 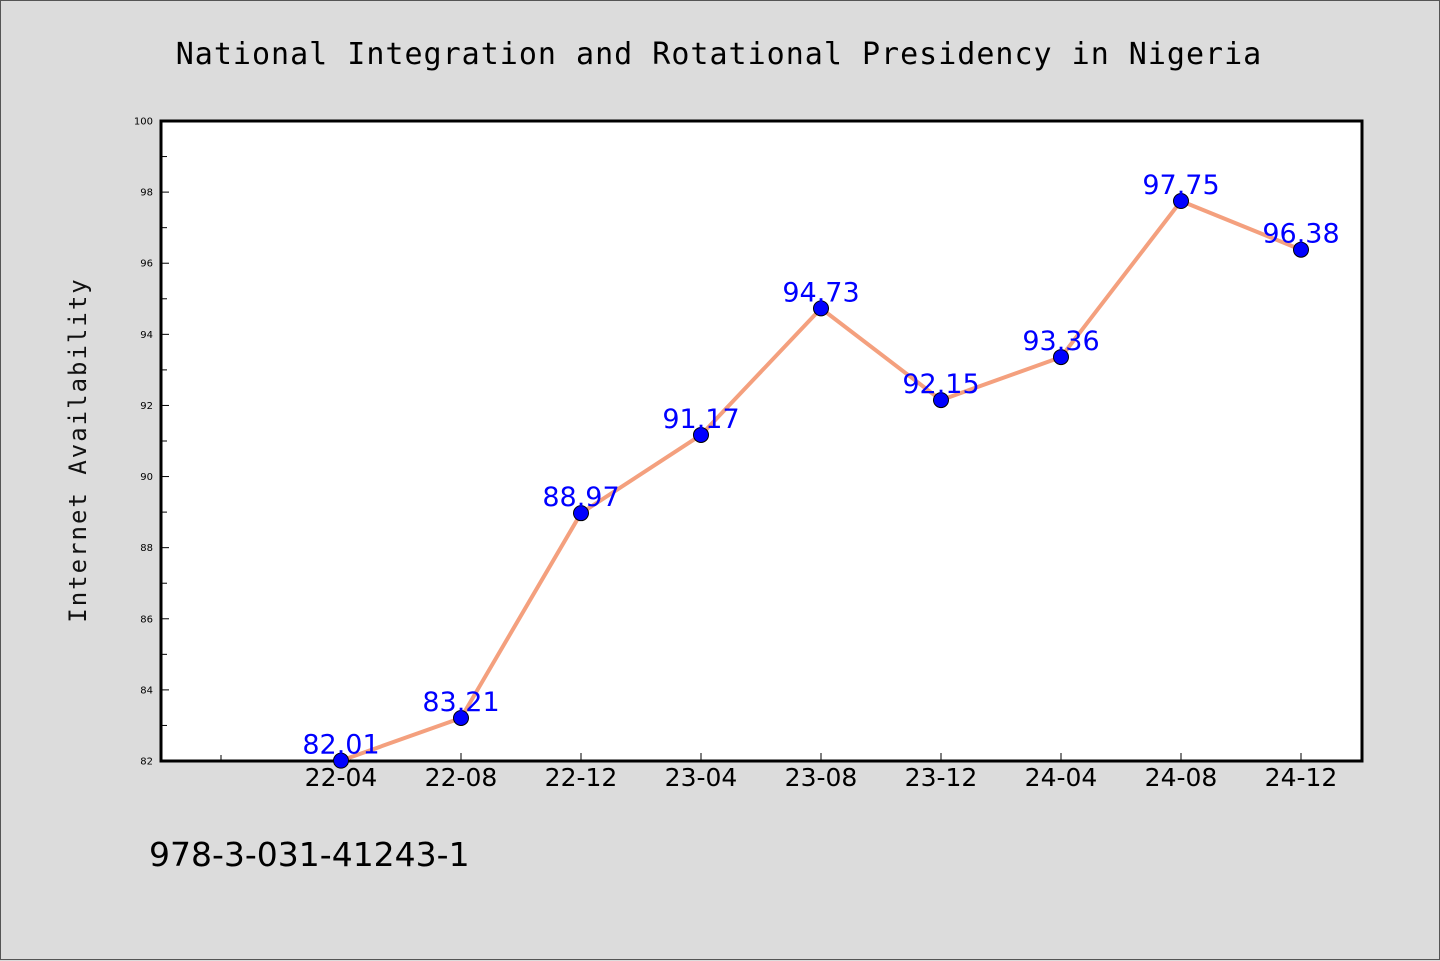 I want to click on data-label: 94.73, so click(x=820, y=292).